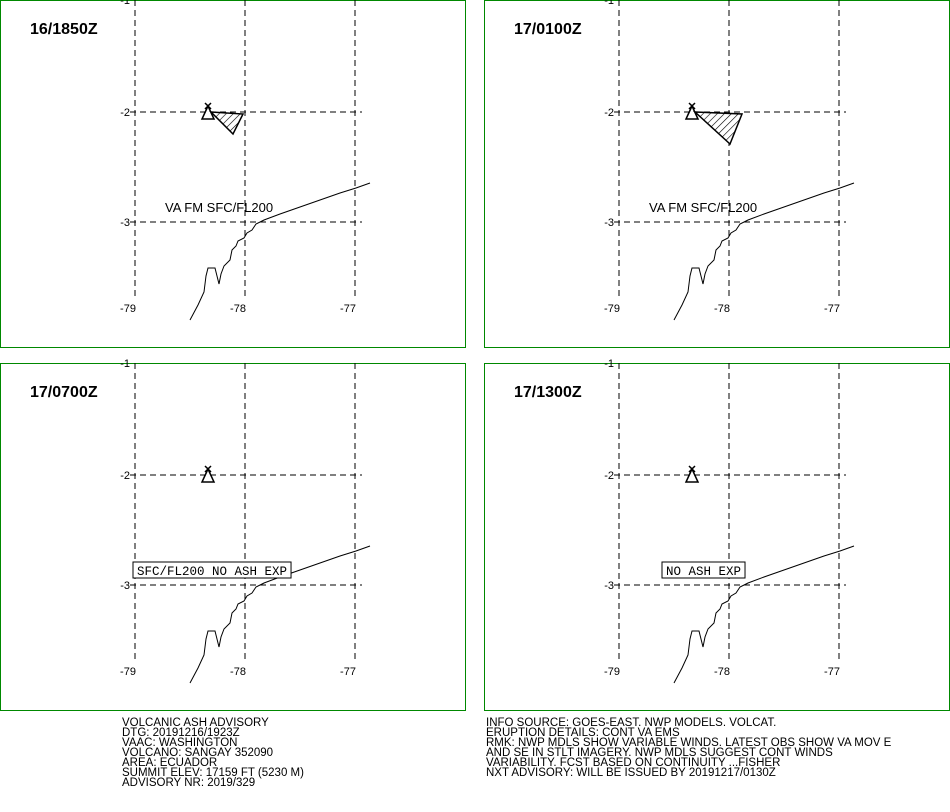 This screenshot has width=950, height=812. What do you see at coordinates (213, 773) in the screenshot?
I see `advisory-line: SUMMIT ELEV: 17159 FT (5230 M)` at bounding box center [213, 773].